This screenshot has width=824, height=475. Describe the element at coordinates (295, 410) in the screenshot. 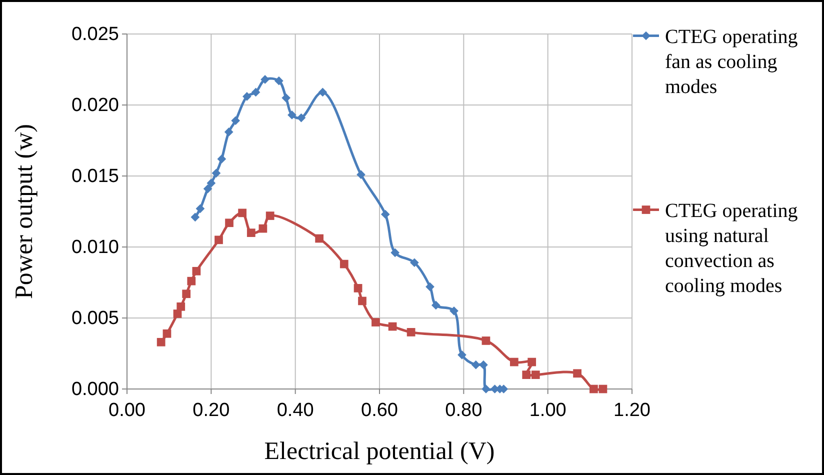

I see `x-tick-label: 0.40` at that location.